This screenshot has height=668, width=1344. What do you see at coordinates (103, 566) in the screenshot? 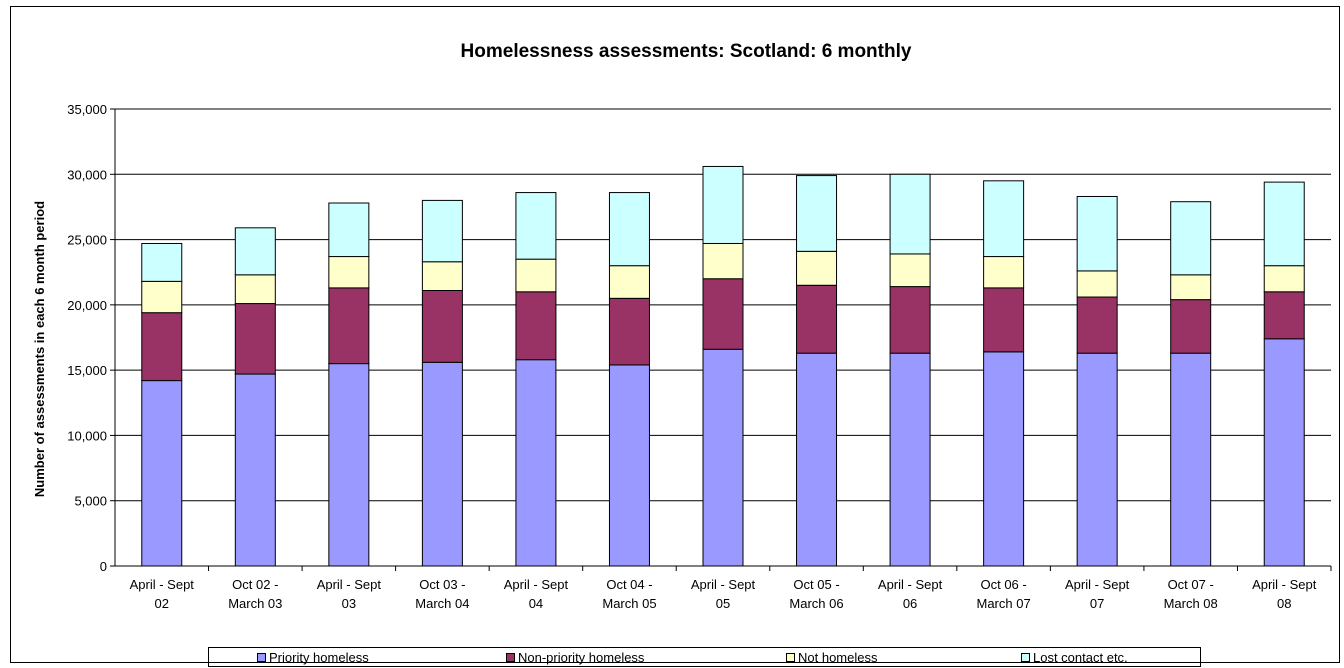
I see `y-tick-label: 0` at bounding box center [103, 566].